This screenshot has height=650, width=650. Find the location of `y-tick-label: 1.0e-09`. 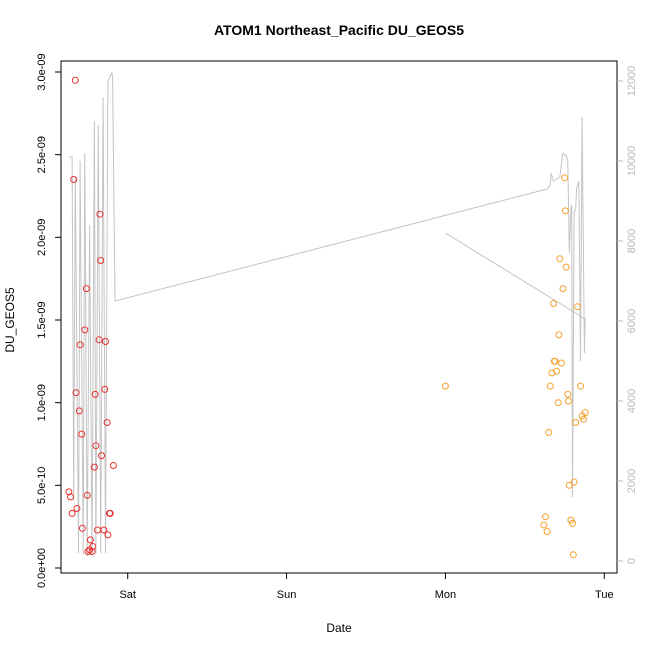

y-tick-label: 1.0e-09 is located at coordinates (42, 402).